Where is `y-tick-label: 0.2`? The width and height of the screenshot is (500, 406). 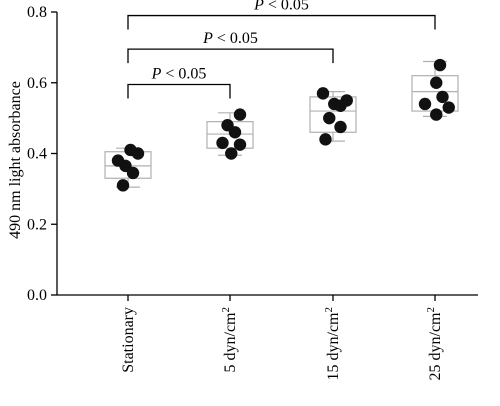 y-tick-label: 0.2 is located at coordinates (37, 224).